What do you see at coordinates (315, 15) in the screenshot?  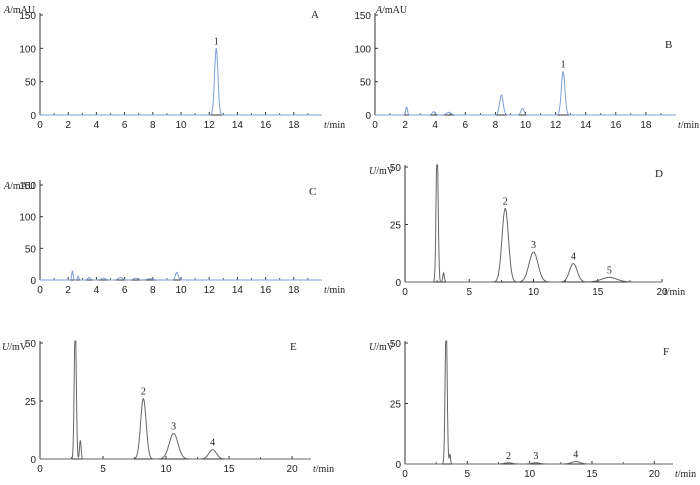 I see `panel-label: A` at bounding box center [315, 15].